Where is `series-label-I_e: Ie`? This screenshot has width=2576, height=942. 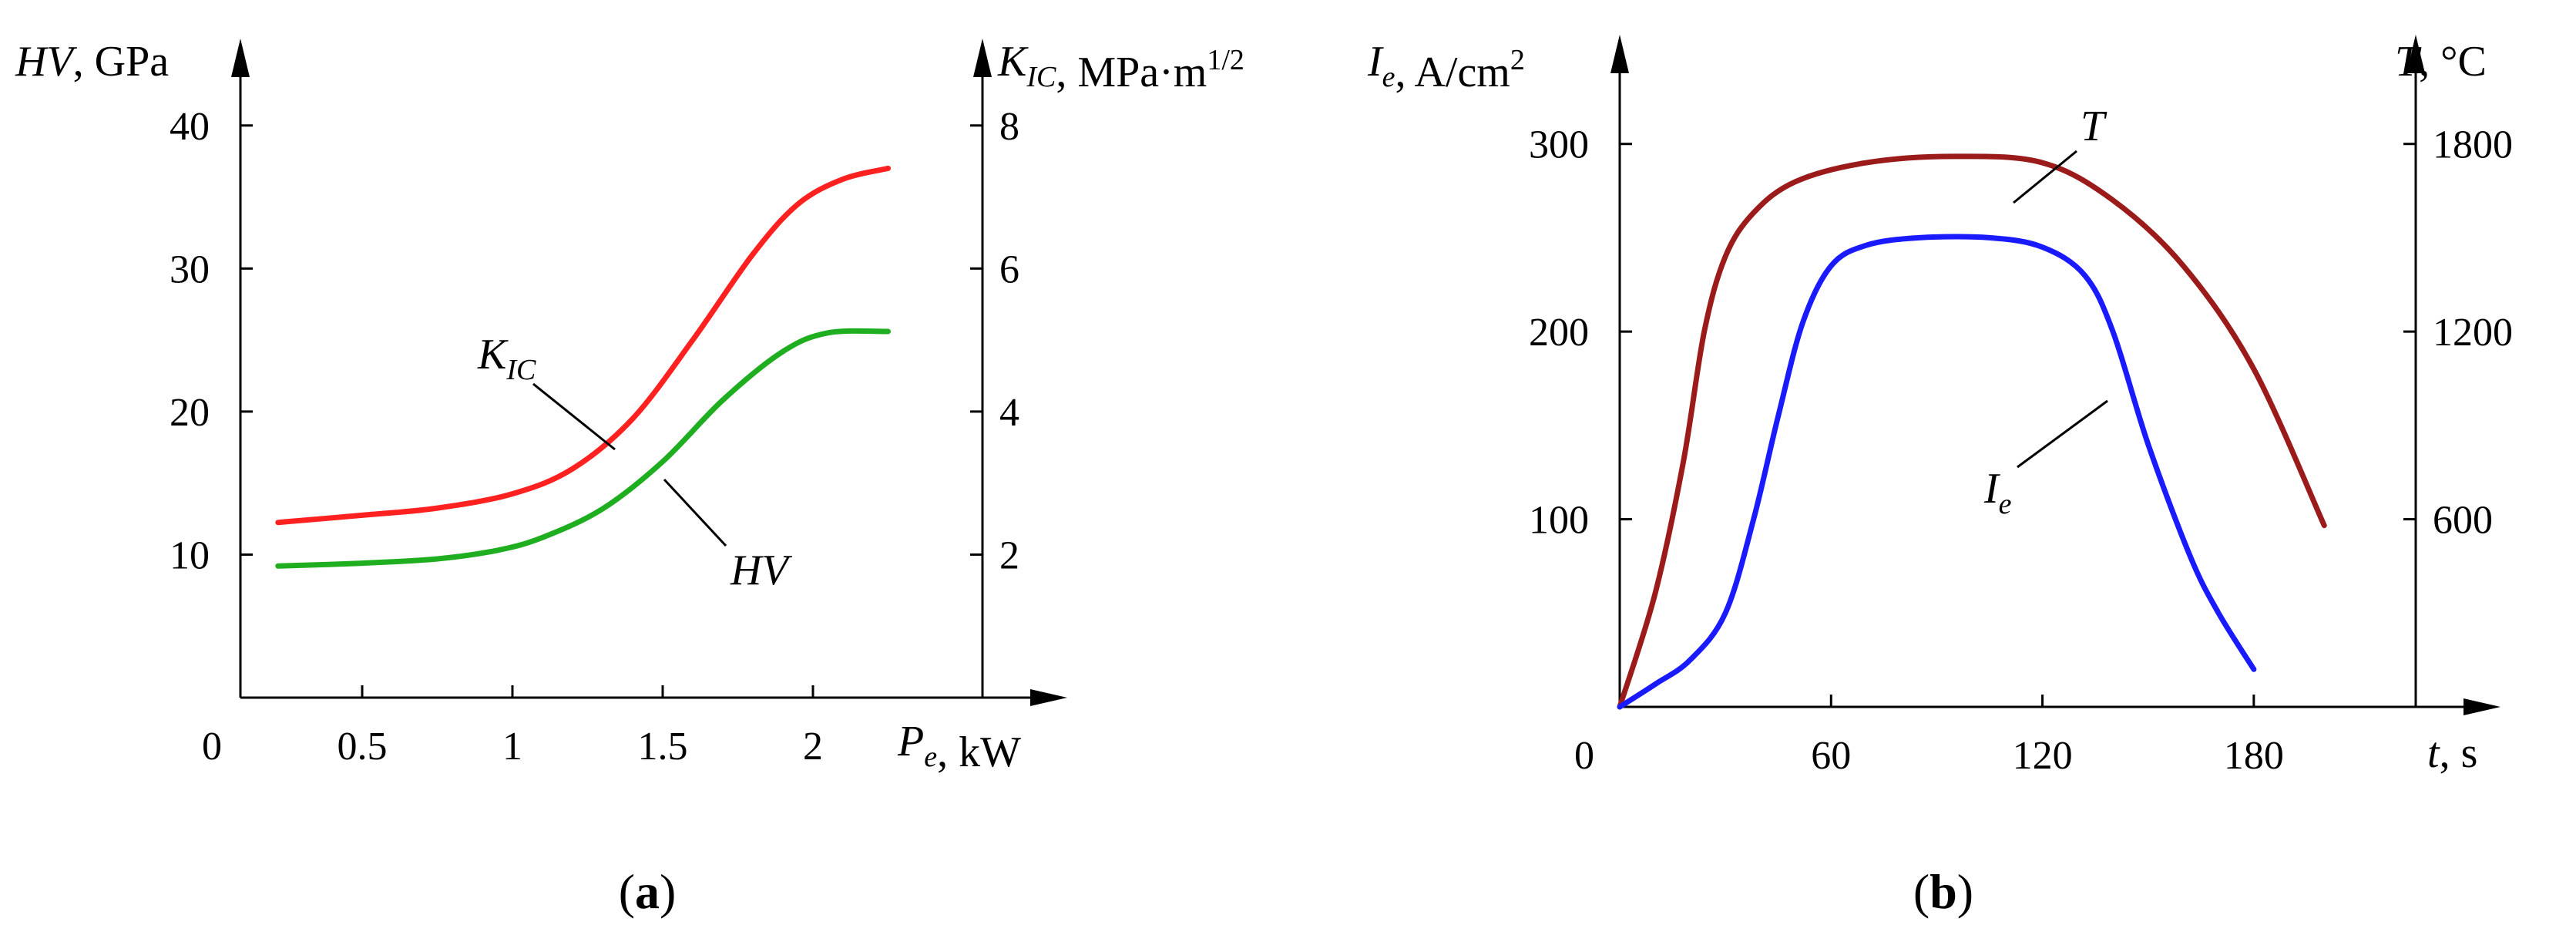 series-label-I_e: Ie is located at coordinates (1997, 492).